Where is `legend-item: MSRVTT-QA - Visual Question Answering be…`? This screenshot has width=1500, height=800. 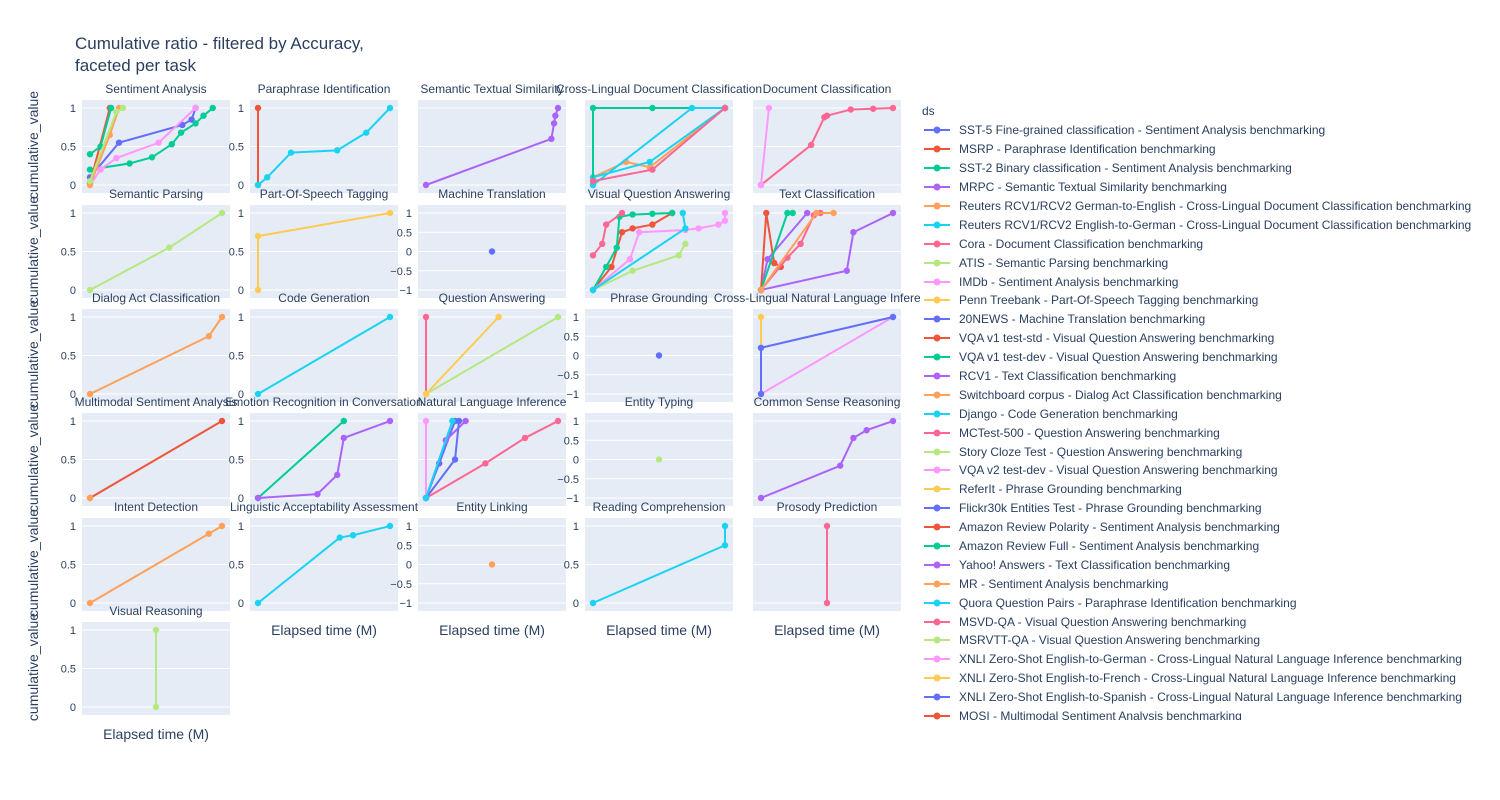 legend-item: MSRVTT-QA - Visual Question Answering be… is located at coordinates (1211, 640).